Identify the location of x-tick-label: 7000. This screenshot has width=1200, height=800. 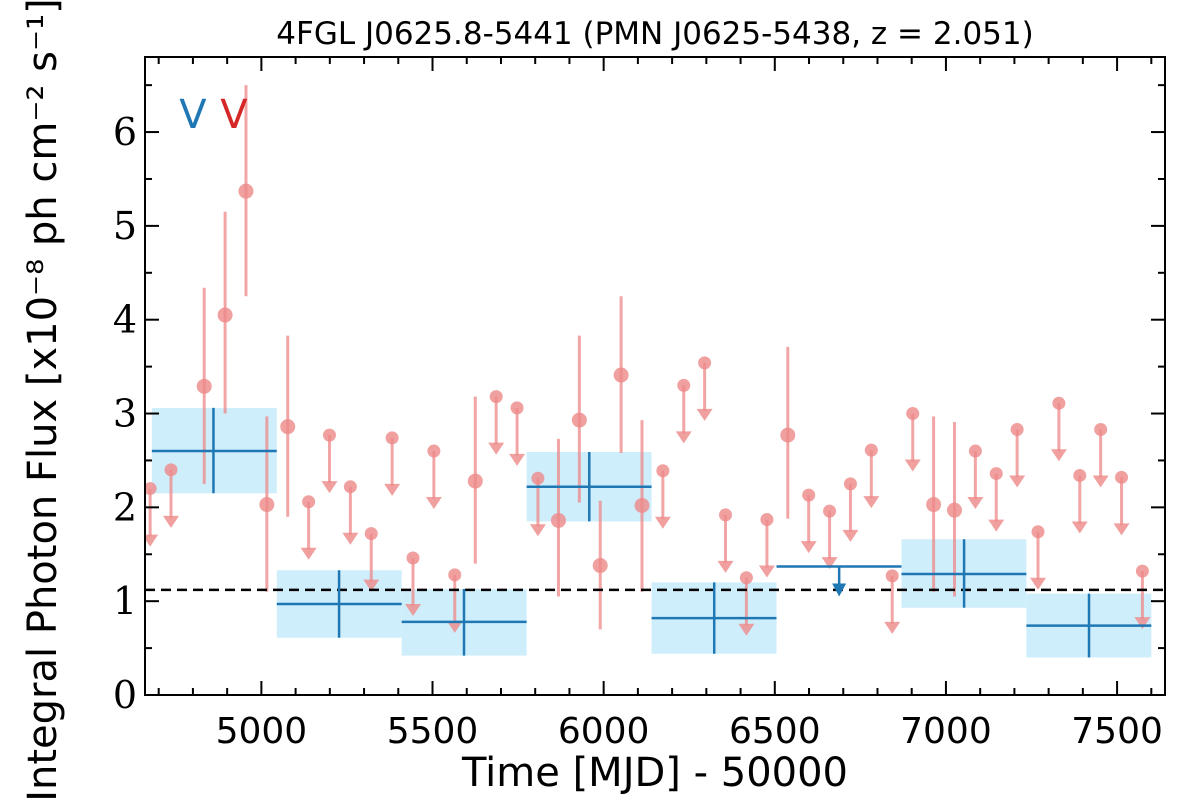
(946, 731).